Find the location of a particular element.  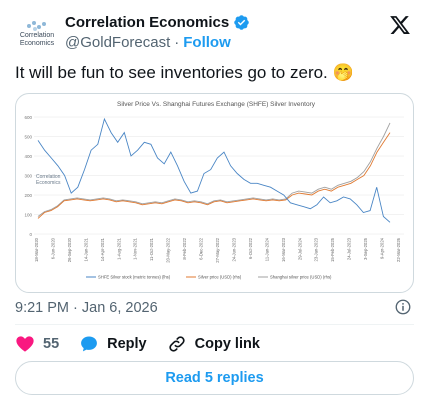

reply-label: Reply is located at coordinates (127, 344).